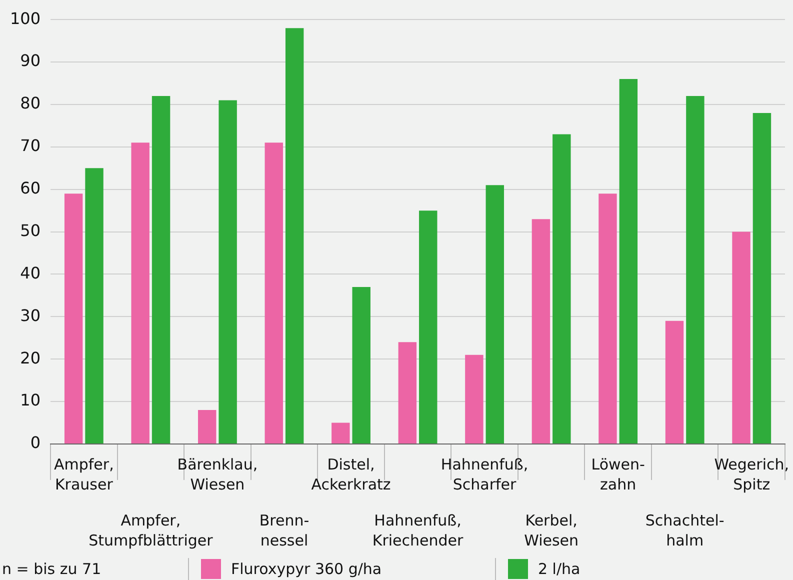  What do you see at coordinates (30, 400) in the screenshot?
I see `y-tick-label: 10` at bounding box center [30, 400].